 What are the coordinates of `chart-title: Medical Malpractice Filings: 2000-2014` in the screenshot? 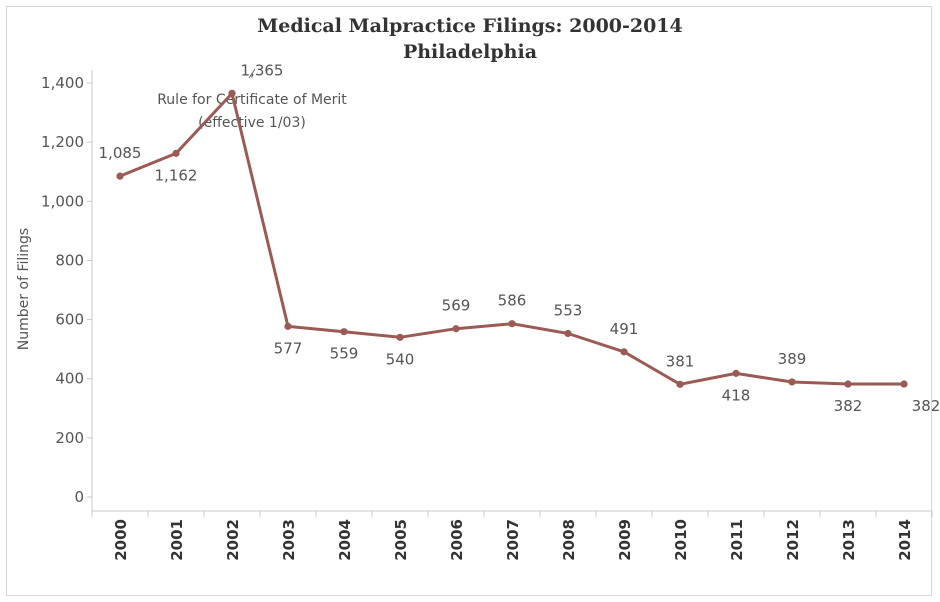 It's located at (470, 26).